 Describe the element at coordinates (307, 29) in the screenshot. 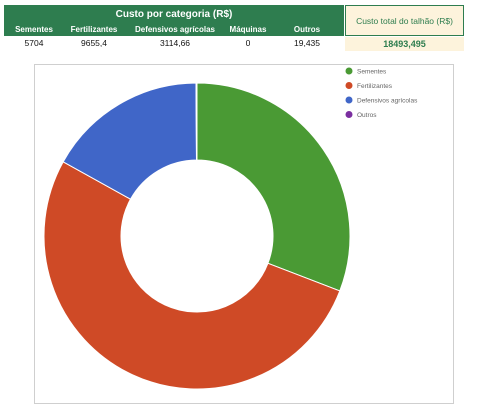

I see `column-header-outros: Outros` at that location.